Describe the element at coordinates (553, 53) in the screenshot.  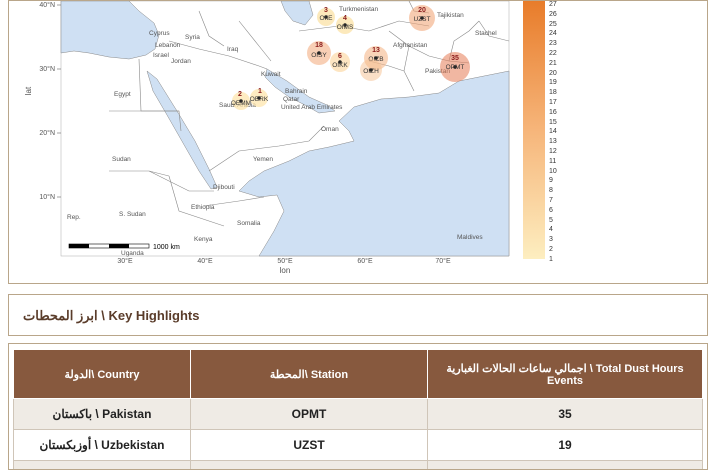
I see `color-bar-tick: 22` at that location.